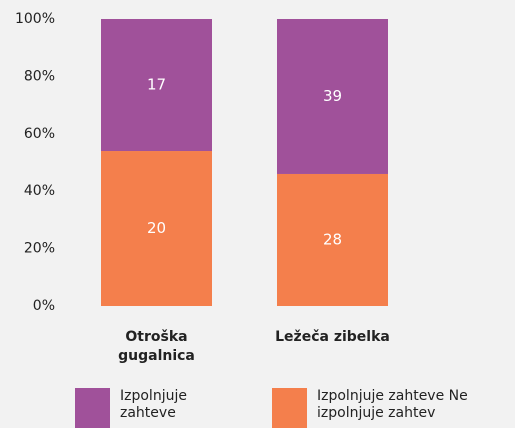 The width and height of the screenshot is (515, 428). Describe the element at coordinates (35, 19) in the screenshot. I see `y-tick-label: 100%` at that location.